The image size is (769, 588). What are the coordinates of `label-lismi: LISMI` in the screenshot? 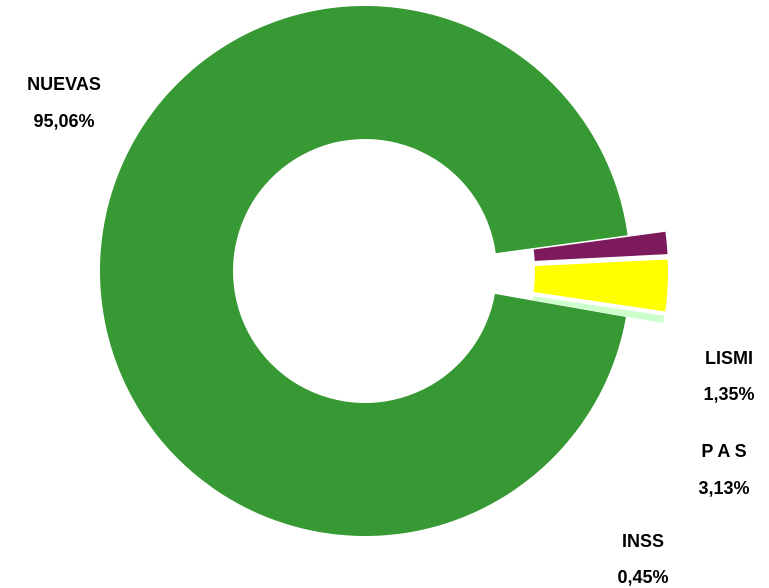 It's located at (729, 358).